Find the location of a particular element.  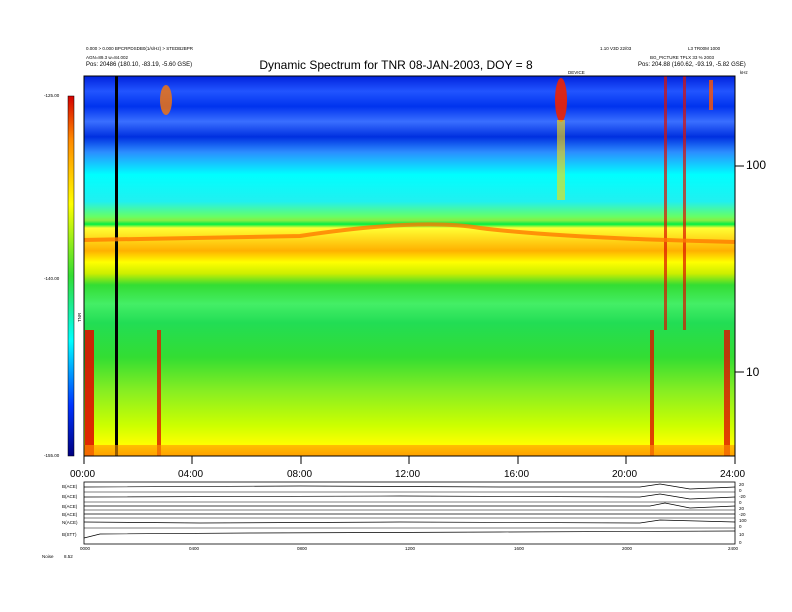

right-tick-9: 10 is located at coordinates (742, 534).